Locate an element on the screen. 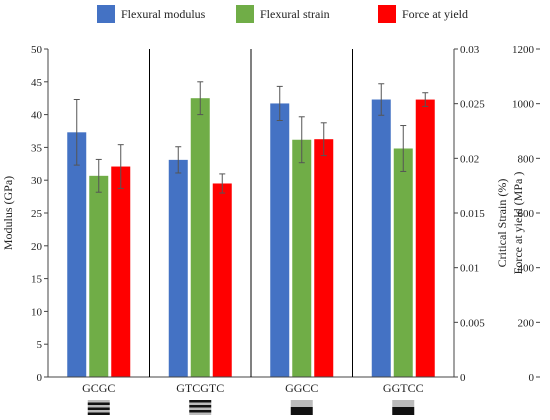 This screenshot has height=420, width=550. right2-tick-label: 1000 is located at coordinates (523, 105).